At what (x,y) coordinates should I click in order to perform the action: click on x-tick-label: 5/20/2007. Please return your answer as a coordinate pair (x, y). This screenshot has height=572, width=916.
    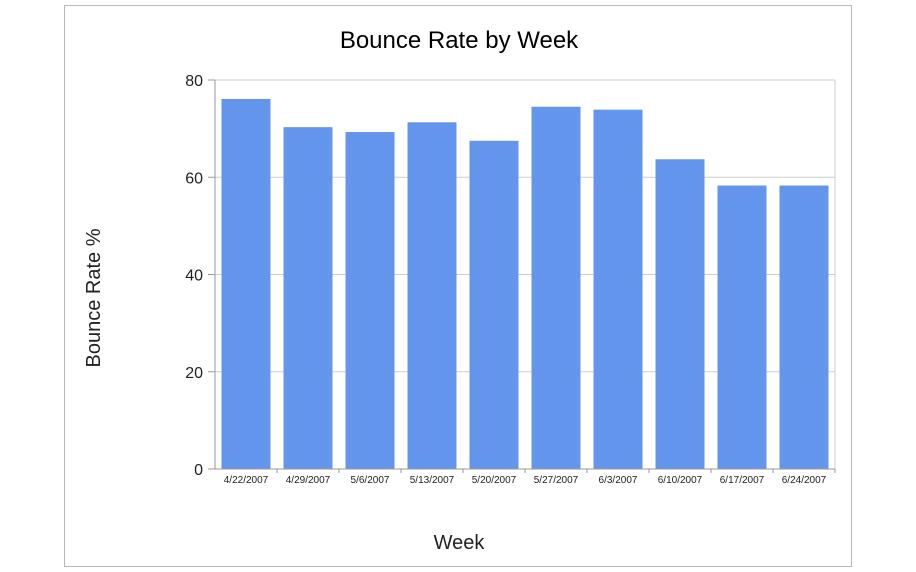
    Looking at the image, I should click on (494, 480).